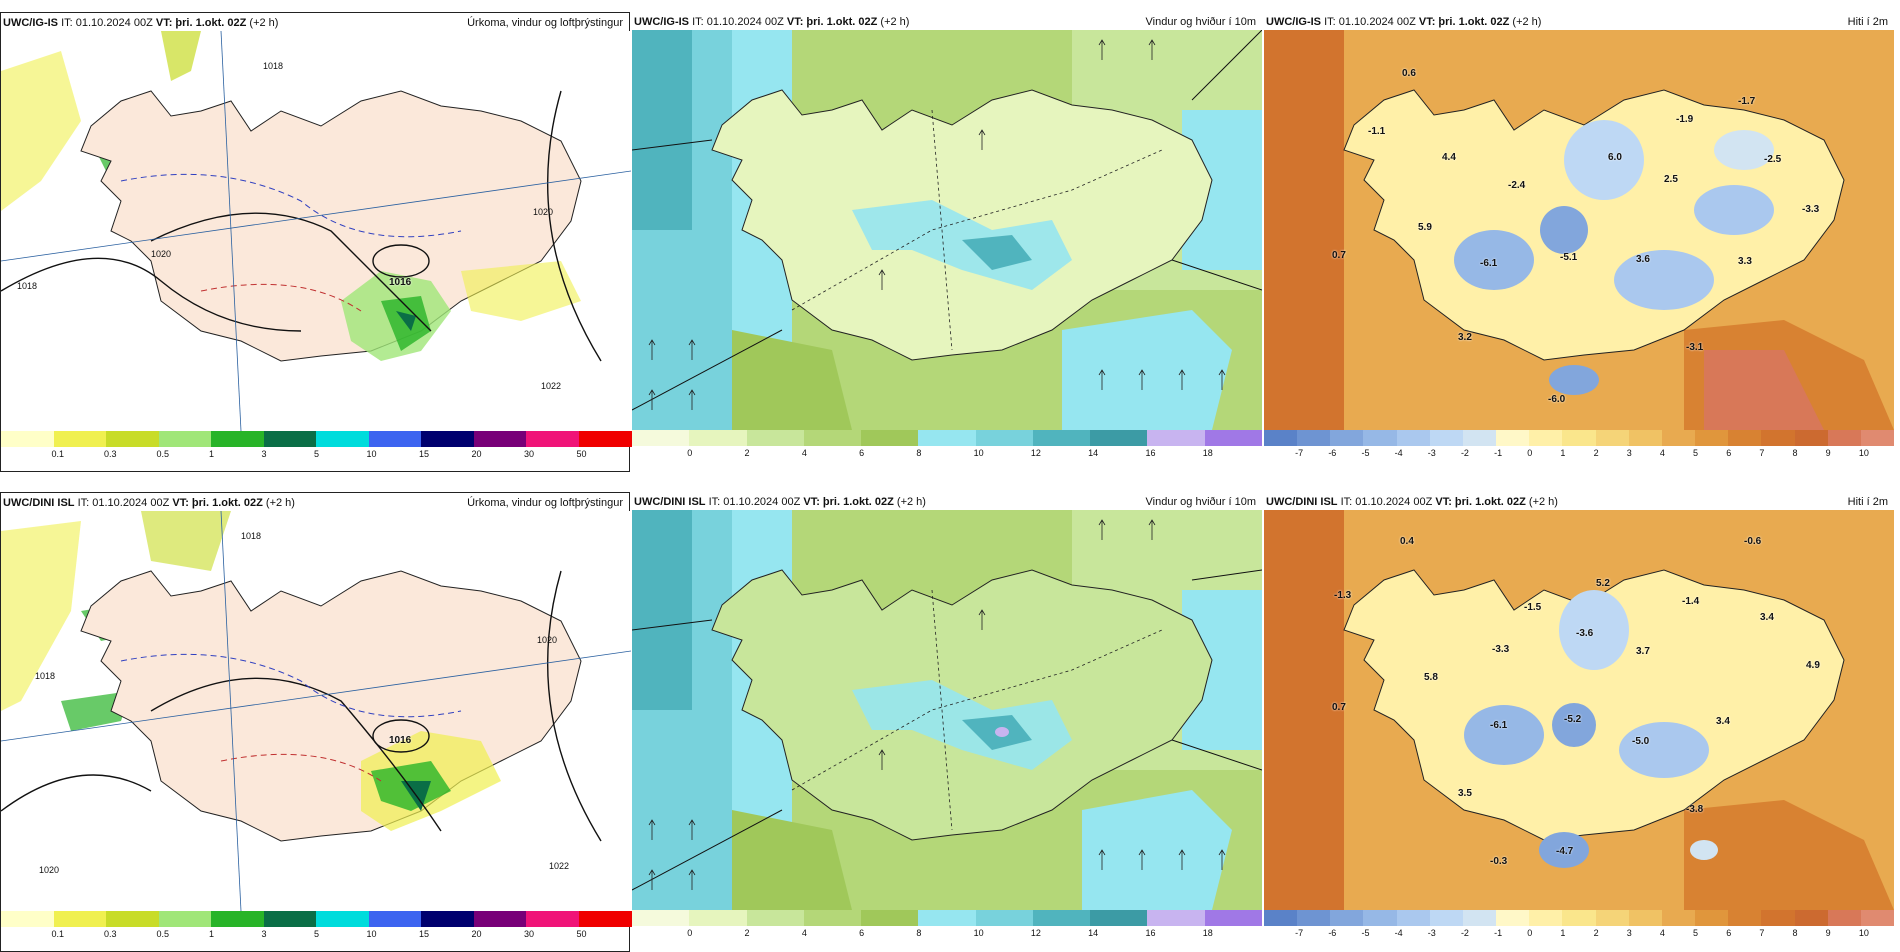 The image size is (1900, 952). What do you see at coordinates (1332, 933) in the screenshot?
I see `colorbar-tick-label: -6` at bounding box center [1332, 933].